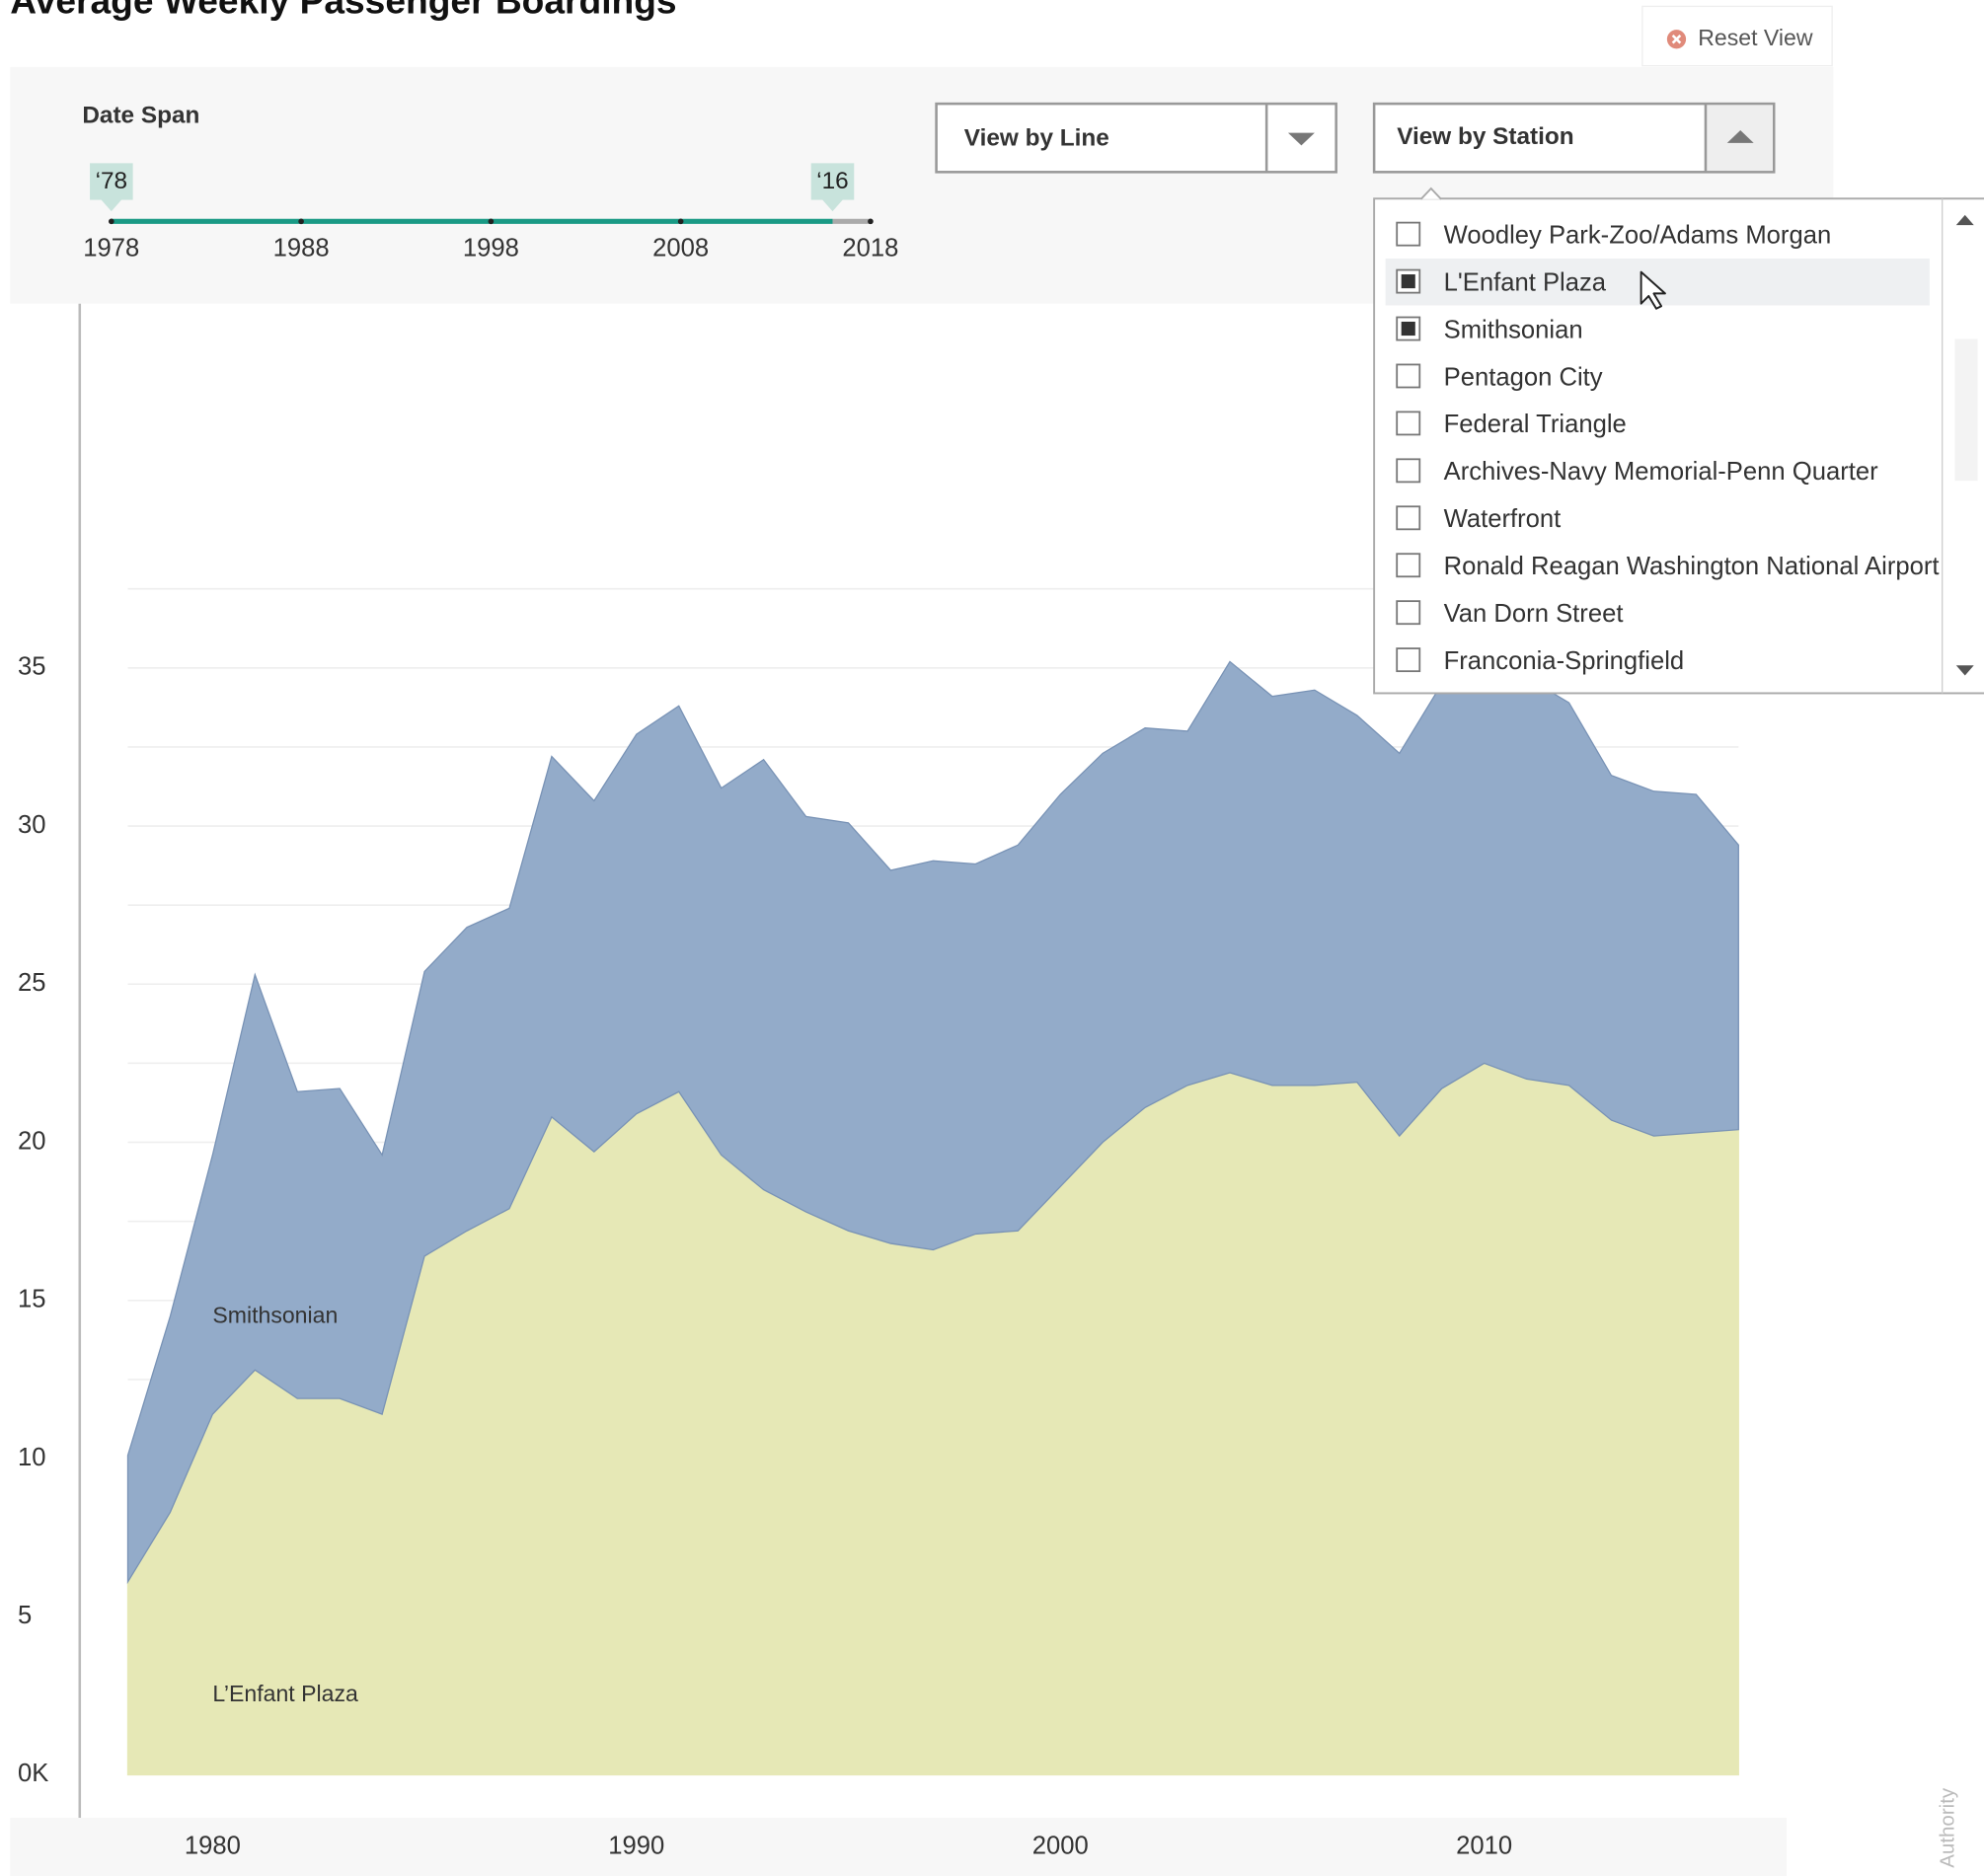  I want to click on station-name: L'Enfant Plaza, so click(1525, 282).